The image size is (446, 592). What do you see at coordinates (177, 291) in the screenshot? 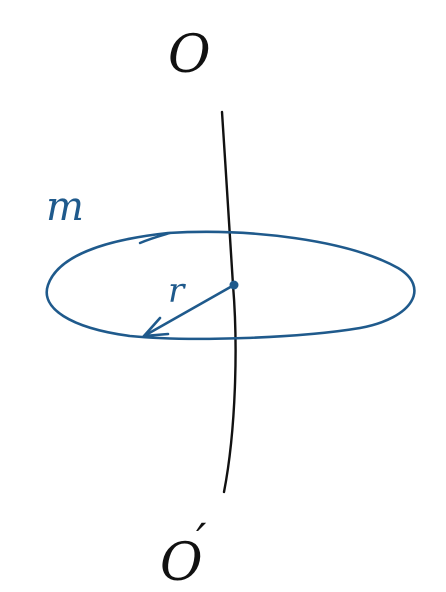
I see `radius-label: r` at bounding box center [177, 291].